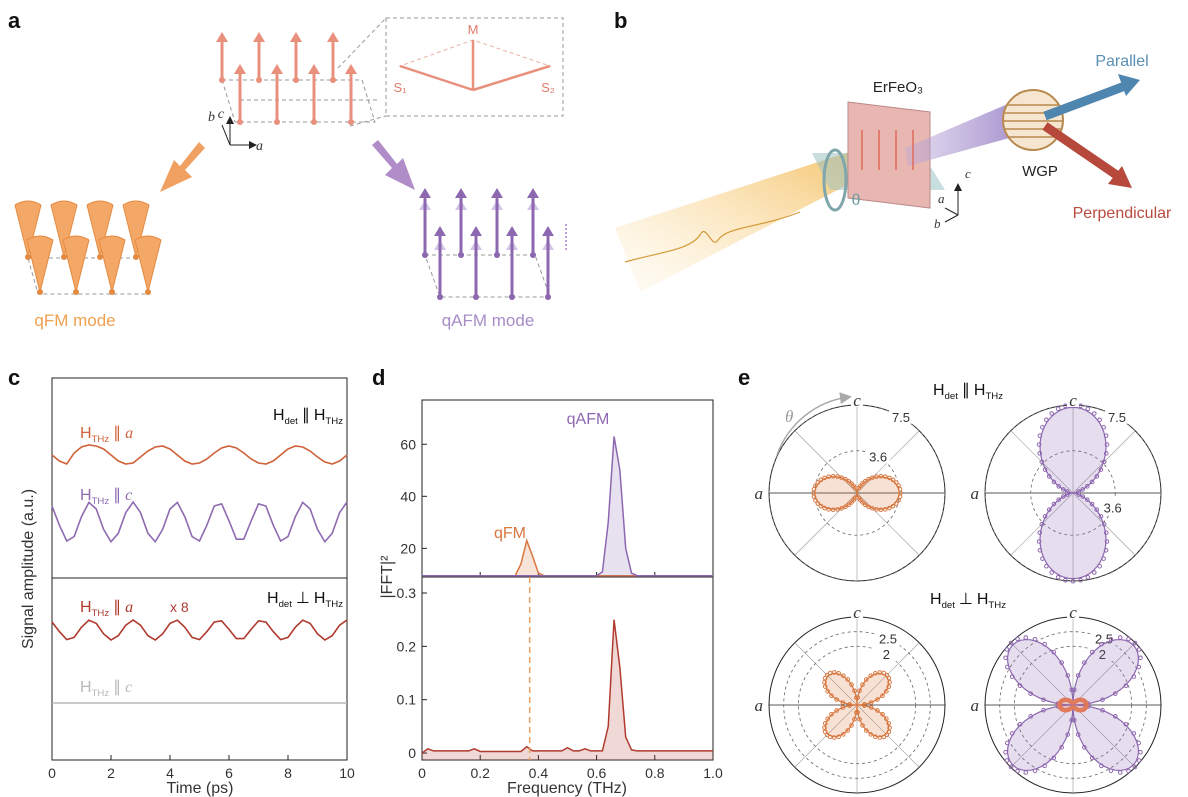  What do you see at coordinates (387, 577) in the screenshot?
I see `y-axis-label: |FFT|²` at bounding box center [387, 577].